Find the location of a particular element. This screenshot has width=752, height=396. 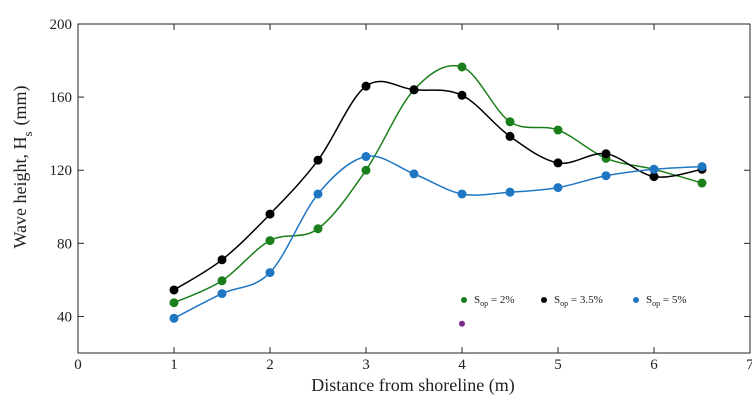

y-axis-title-main: Wave height, H is located at coordinates (20, 193).